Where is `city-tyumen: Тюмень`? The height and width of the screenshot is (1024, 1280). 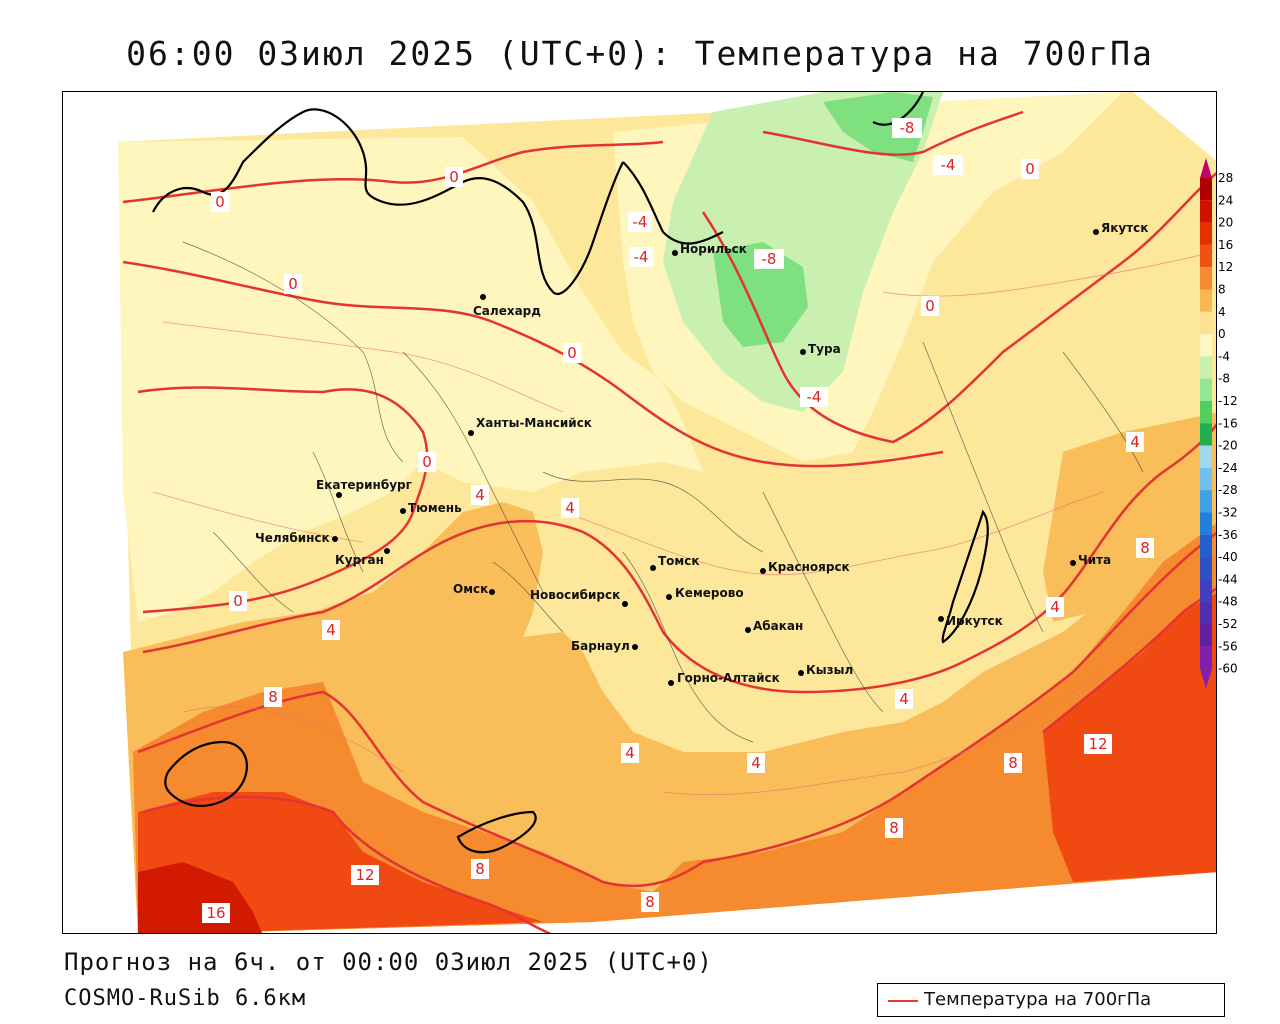
city-tyumen: Тюмень is located at coordinates (431, 508).